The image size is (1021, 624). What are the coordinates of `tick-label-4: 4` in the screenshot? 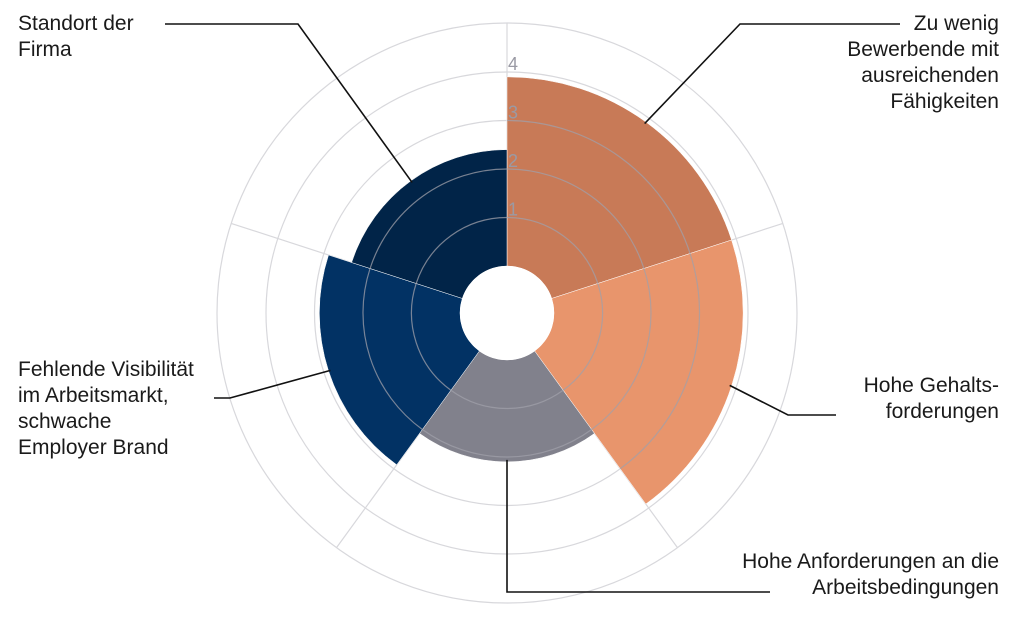 It's located at (513, 64).